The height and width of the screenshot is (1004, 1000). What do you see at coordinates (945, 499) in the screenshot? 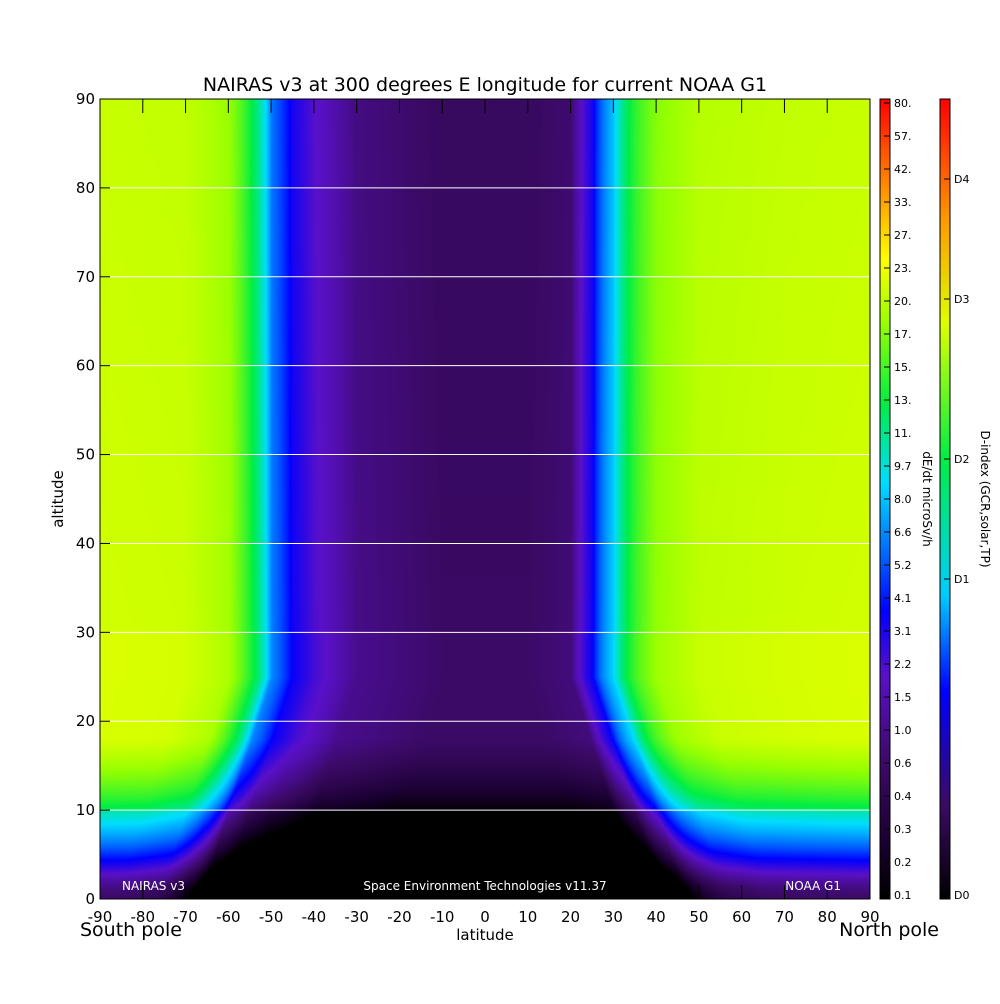
I see `dindex-colorbar` at bounding box center [945, 499].